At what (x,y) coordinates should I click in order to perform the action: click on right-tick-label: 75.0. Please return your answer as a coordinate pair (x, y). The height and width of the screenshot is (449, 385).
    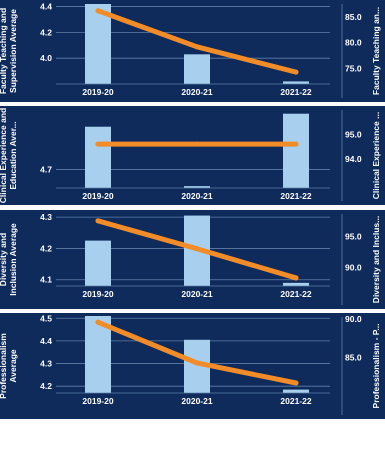
    Looking at the image, I should click on (353, 69).